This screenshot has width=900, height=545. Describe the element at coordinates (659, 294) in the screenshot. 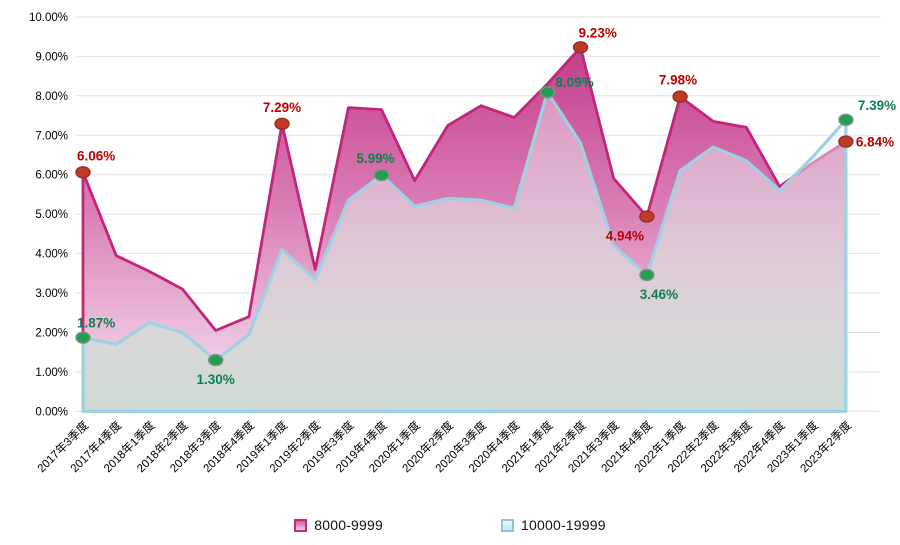

I see `data-point-label: 3.46%` at that location.